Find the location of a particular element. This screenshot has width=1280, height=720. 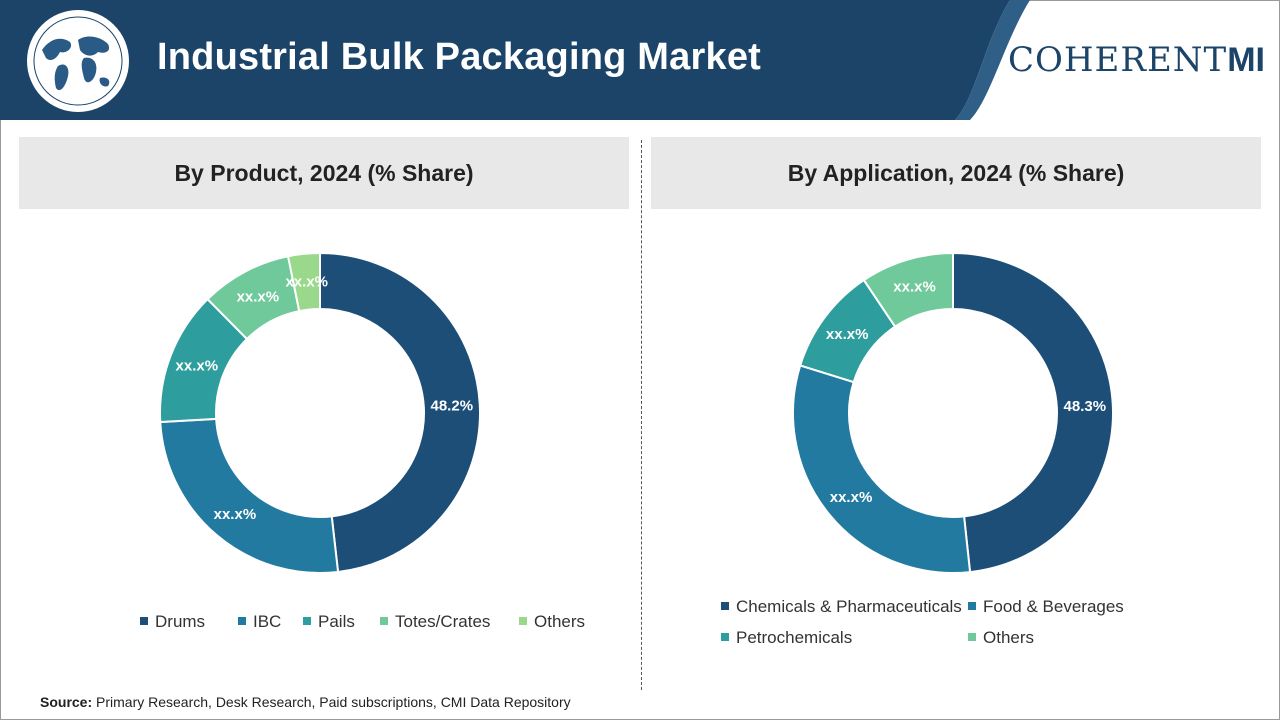

logo-text: COHERENT is located at coordinates (1118, 60).